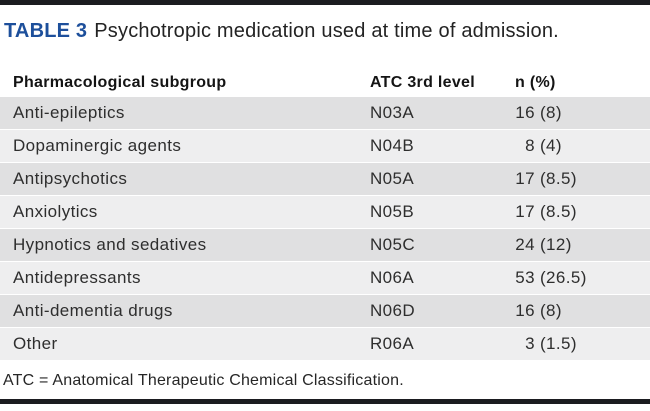  I want to click on cell-n: 53 (26.5), so click(582, 278).